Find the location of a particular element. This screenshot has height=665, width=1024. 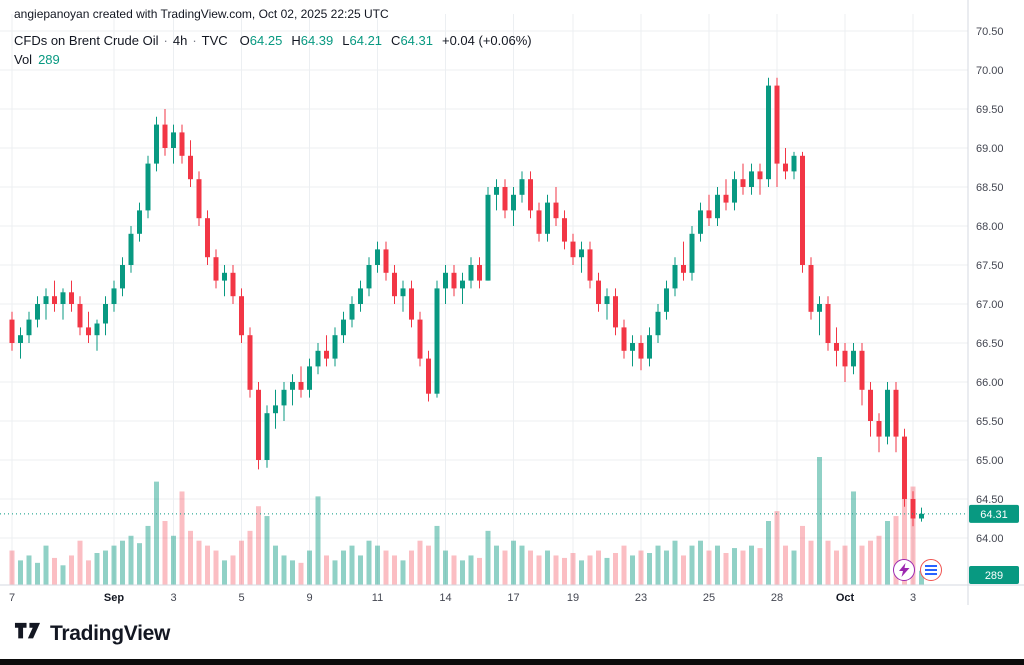

price-tick-label: 69.00 is located at coordinates (990, 149).